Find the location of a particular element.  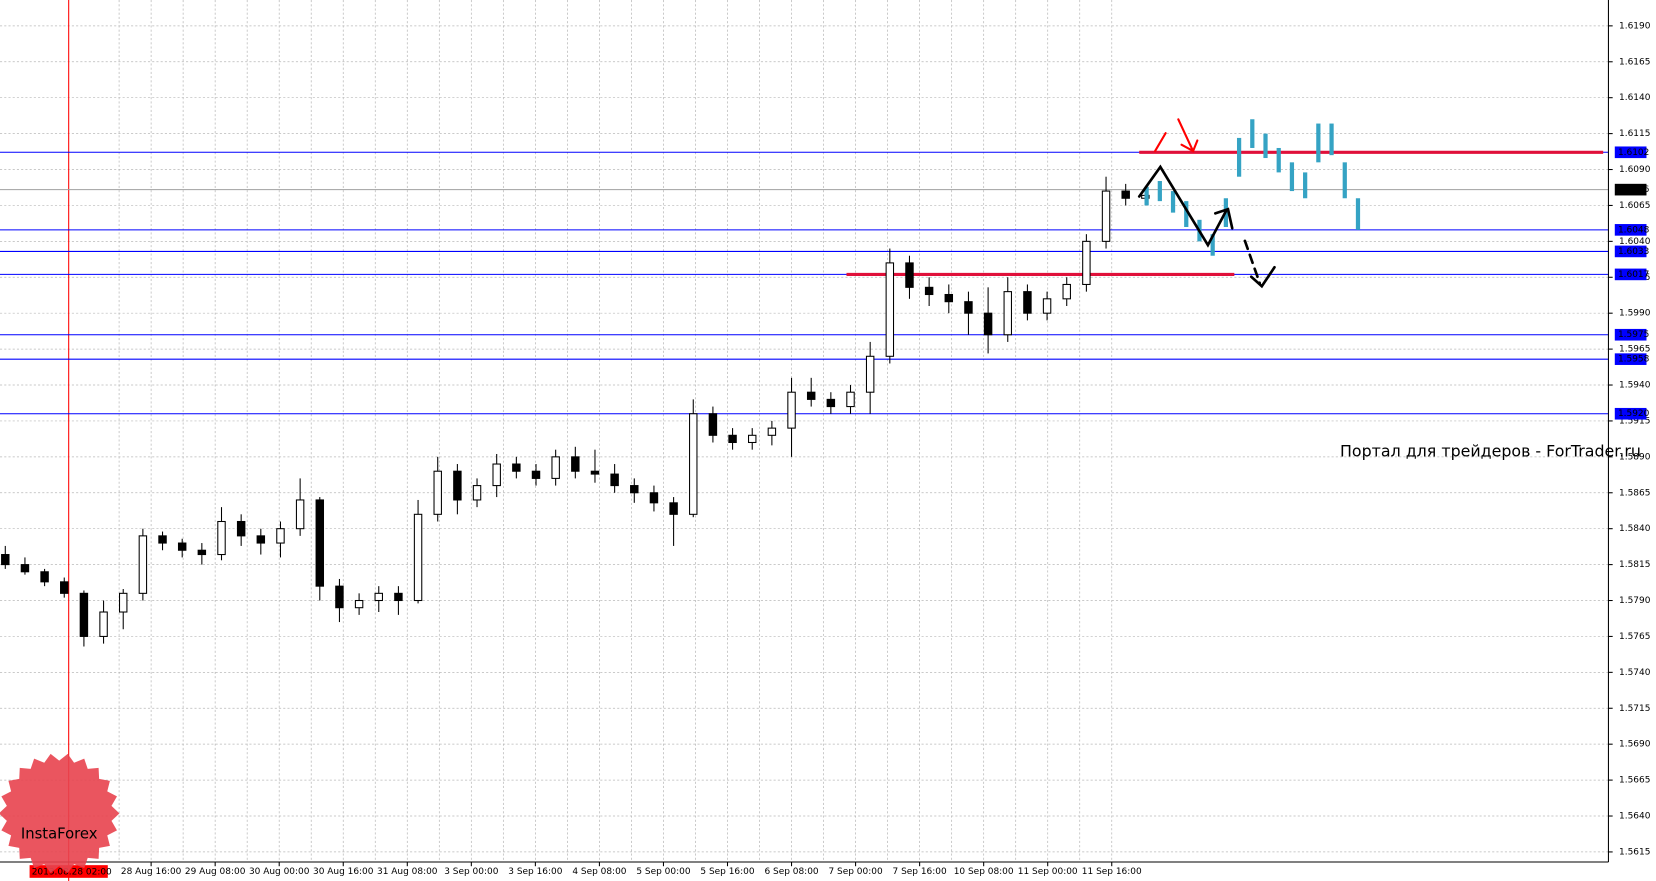

level-label: 1.6048 is located at coordinates (1634, 230).